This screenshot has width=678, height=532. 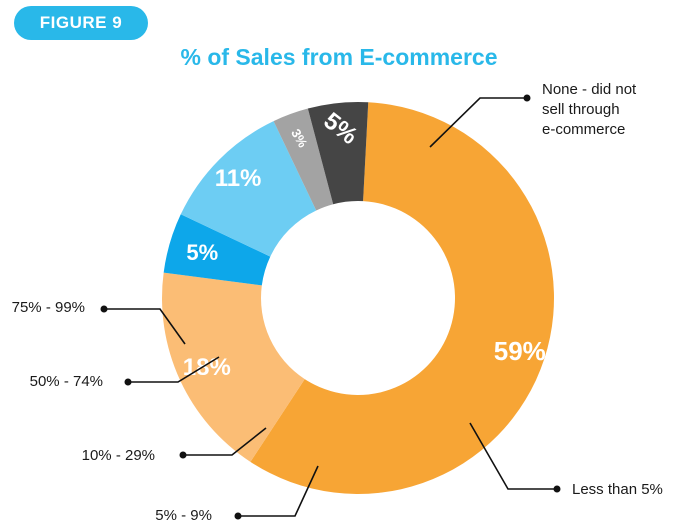 I want to click on slice-value-label: 5%, so click(x=202, y=252).